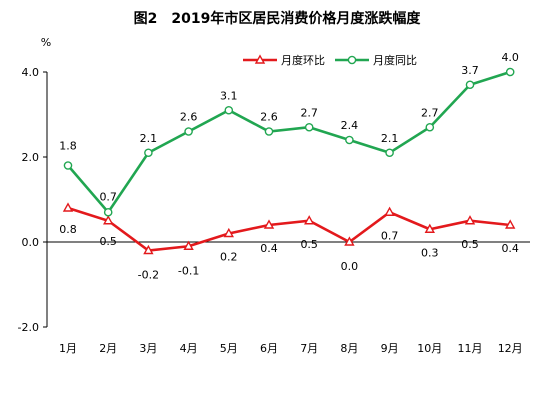 The height and width of the screenshot is (408, 554). What do you see at coordinates (349, 348) in the screenshot?
I see `x-tick-label: 8月` at bounding box center [349, 348].